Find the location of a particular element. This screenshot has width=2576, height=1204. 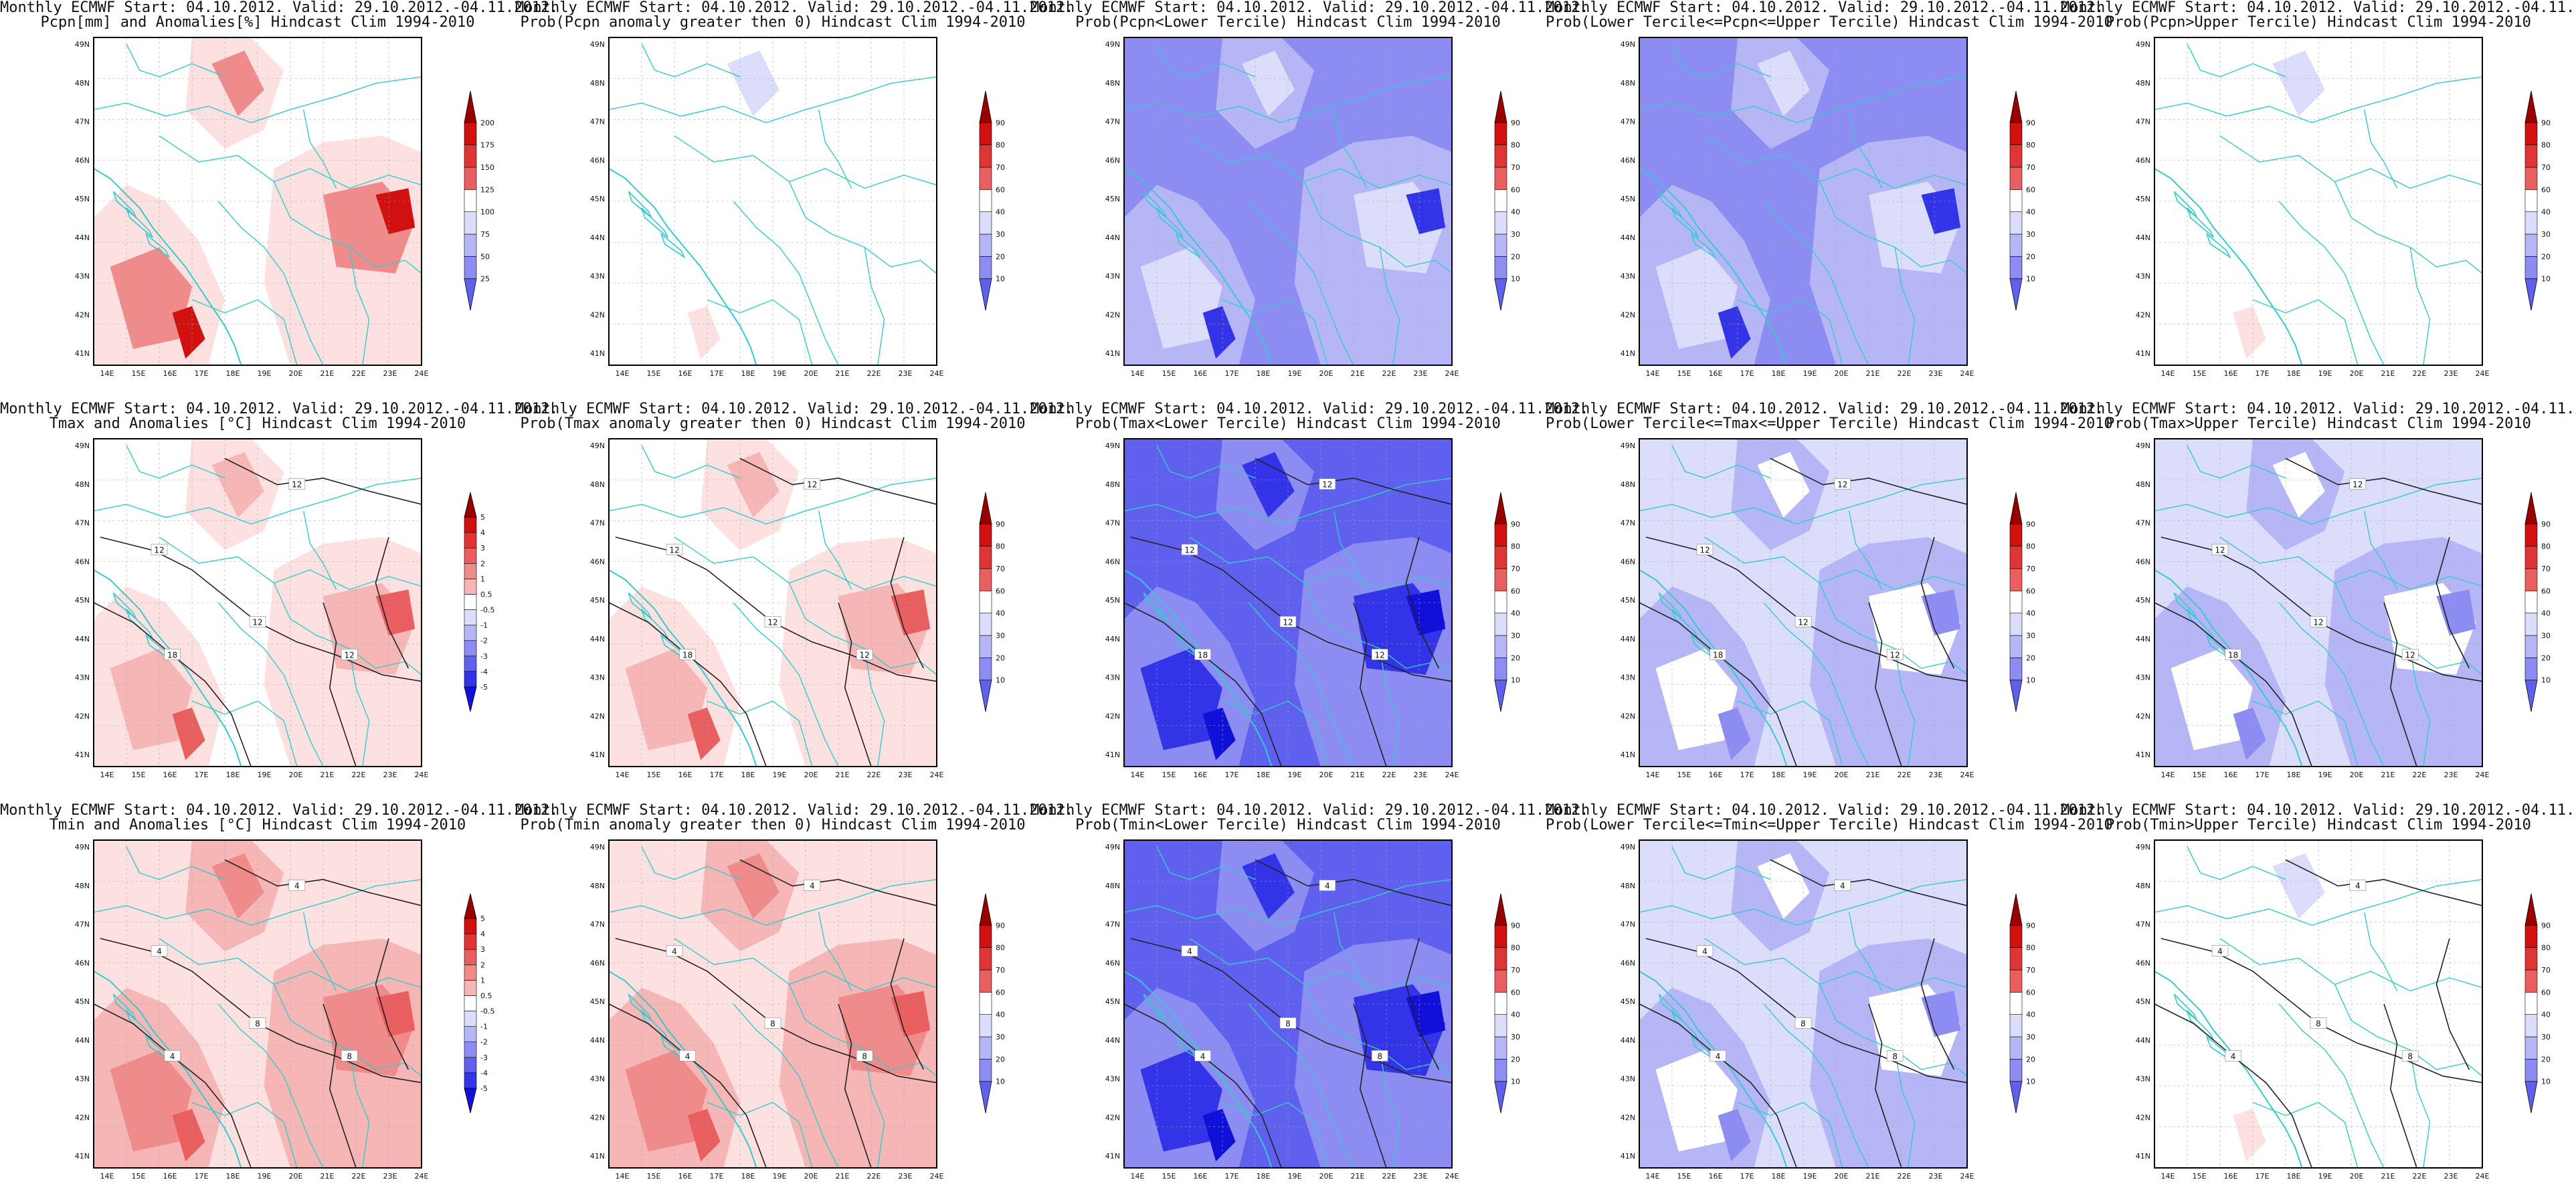

colorbar-tick-label: 2 is located at coordinates (482, 965).